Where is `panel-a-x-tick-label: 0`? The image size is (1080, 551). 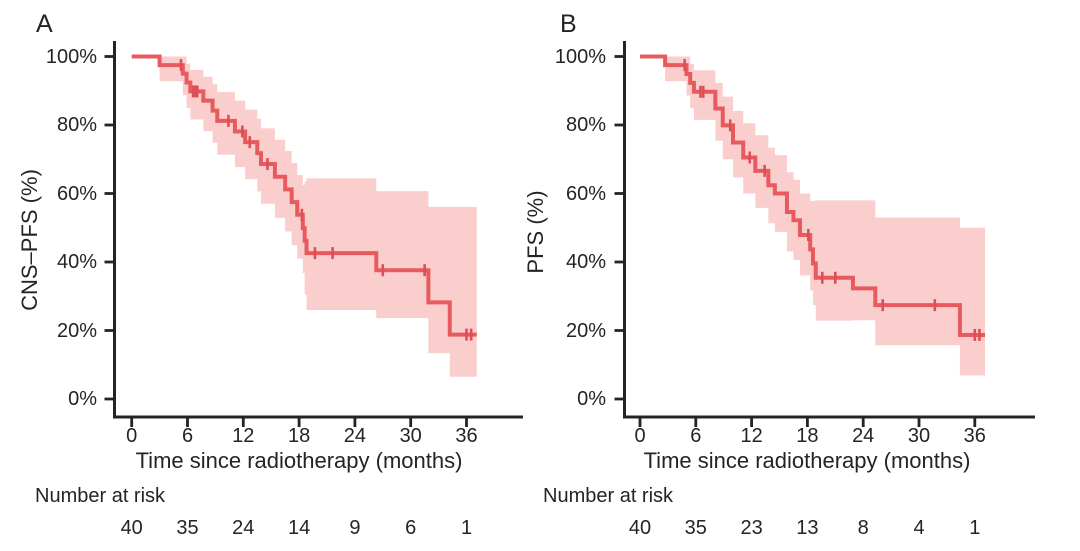
panel-a-x-tick-label: 0 is located at coordinates (132, 436).